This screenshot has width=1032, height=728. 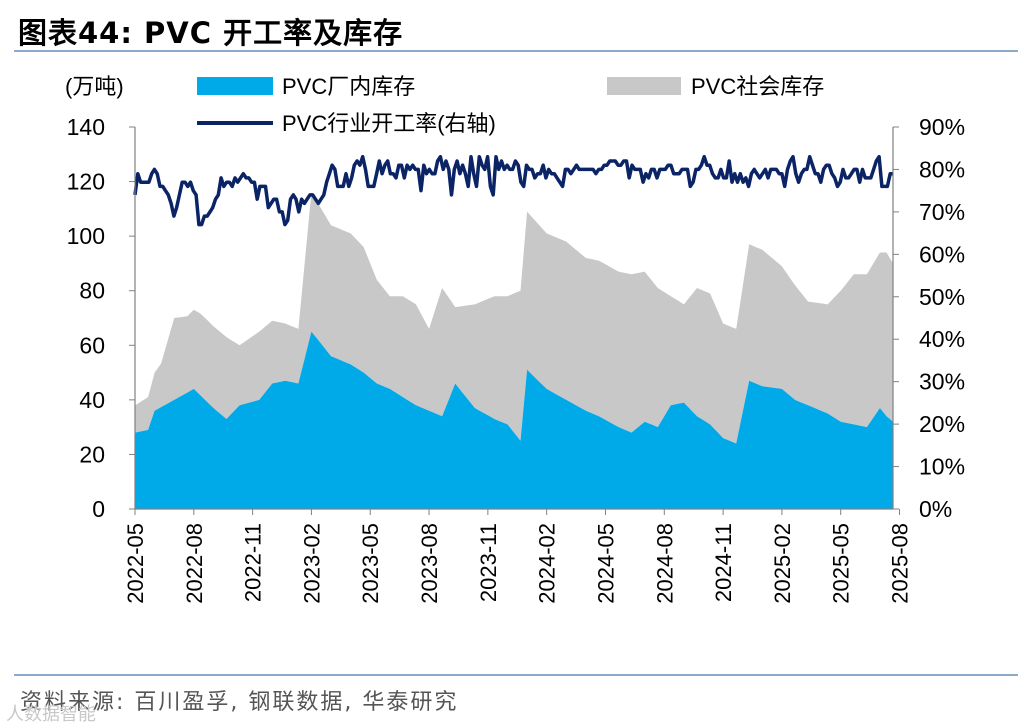 What do you see at coordinates (935, 509) in the screenshot?
I see `right-tick-label: 0%` at bounding box center [935, 509].